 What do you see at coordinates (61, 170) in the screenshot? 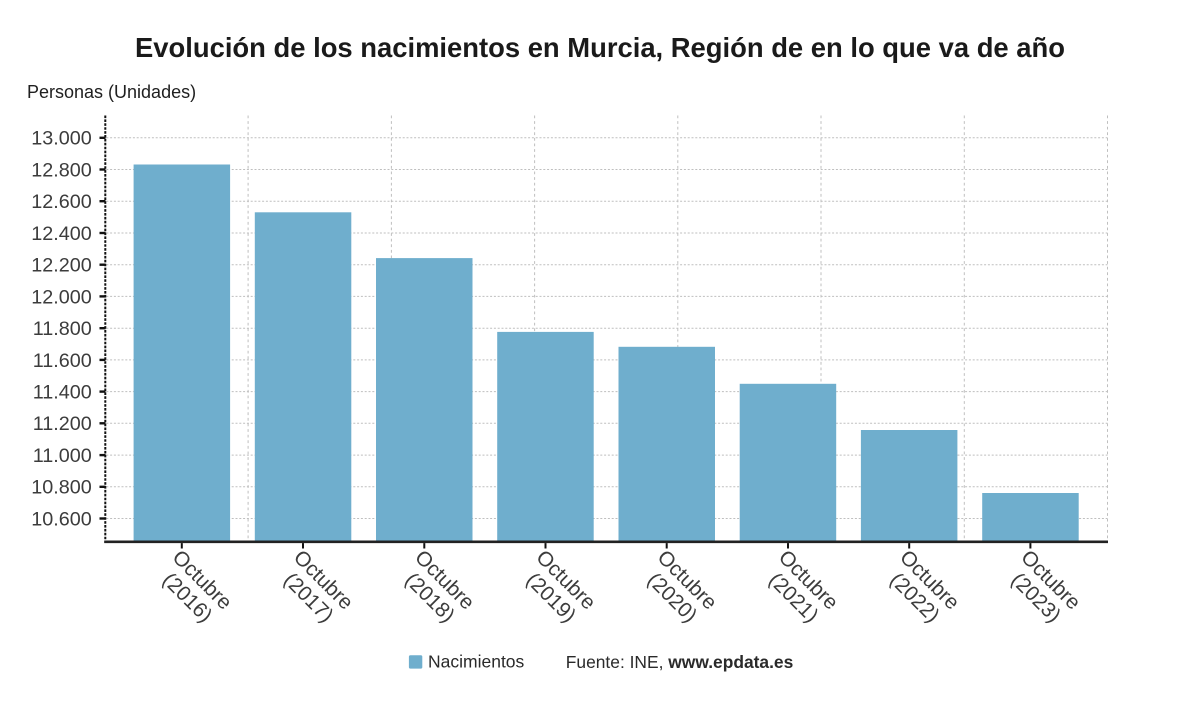
I see `svg-text: 12.800` at bounding box center [61, 170].